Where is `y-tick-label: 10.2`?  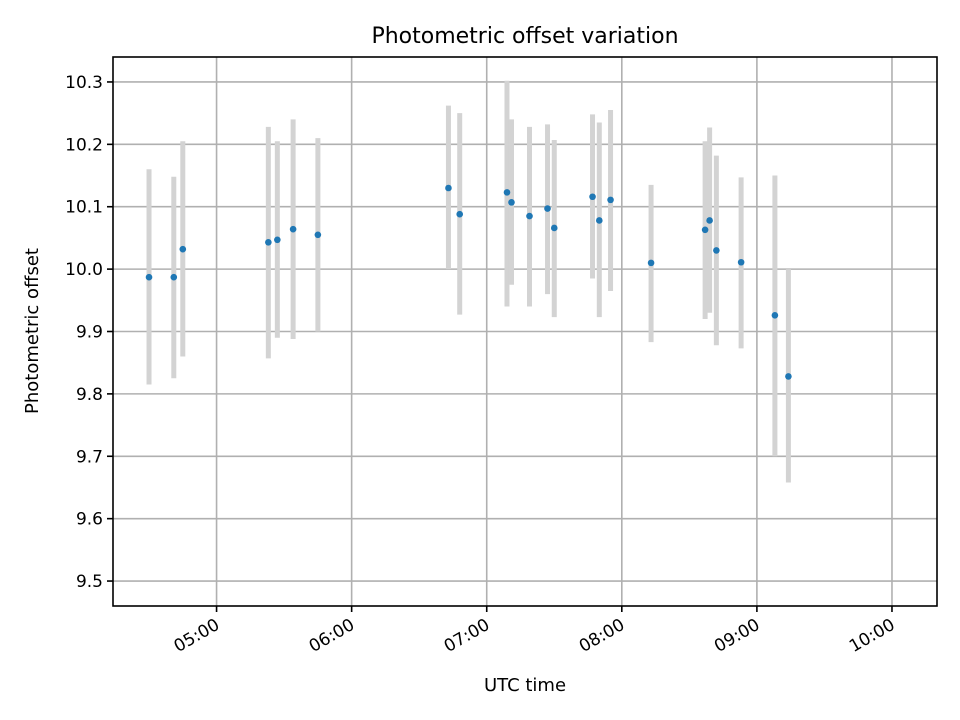 y-tick-label: 10.2 is located at coordinates (84, 145).